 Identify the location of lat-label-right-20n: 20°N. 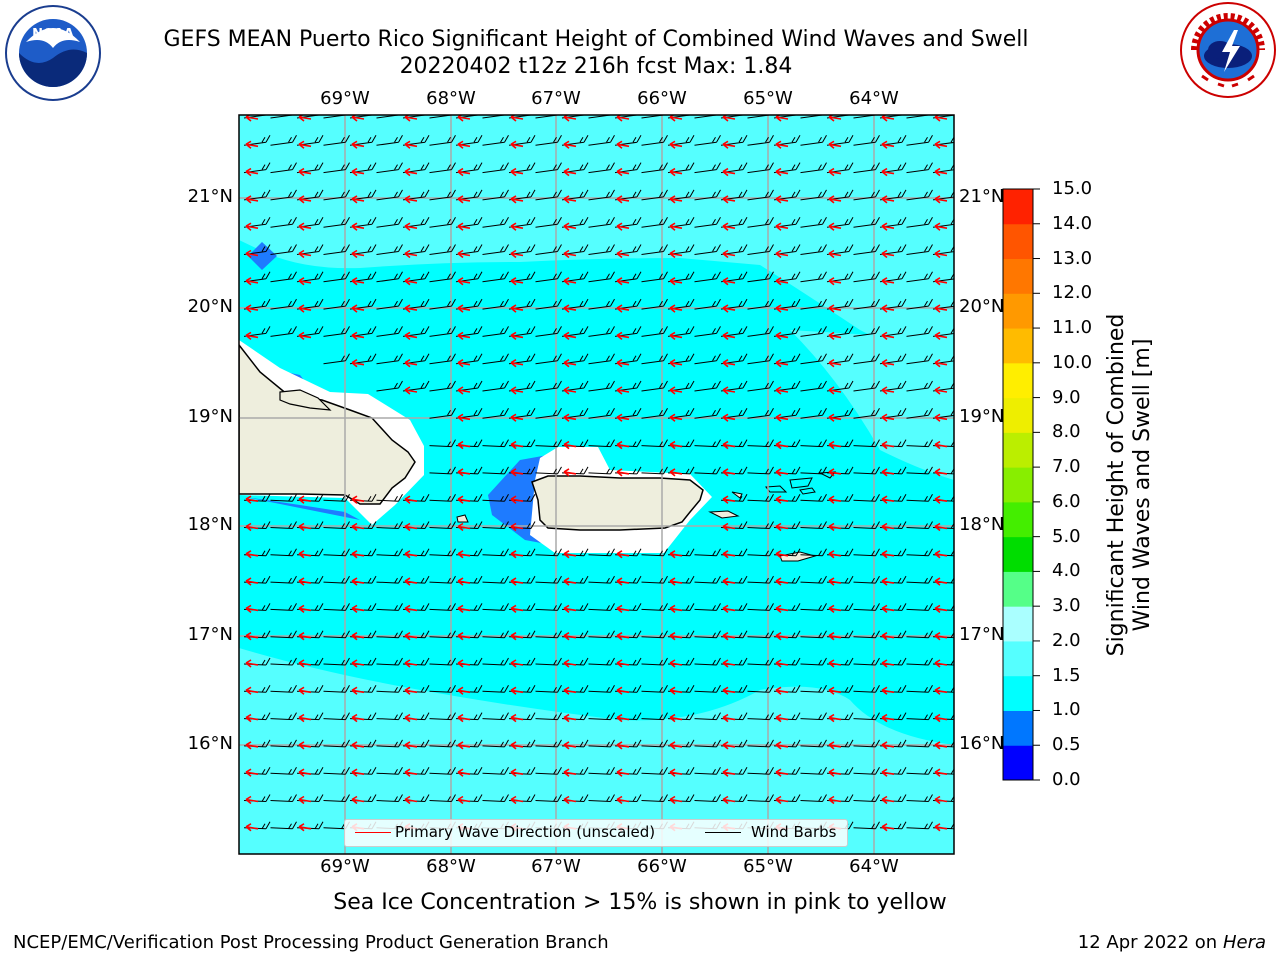
(982, 306).